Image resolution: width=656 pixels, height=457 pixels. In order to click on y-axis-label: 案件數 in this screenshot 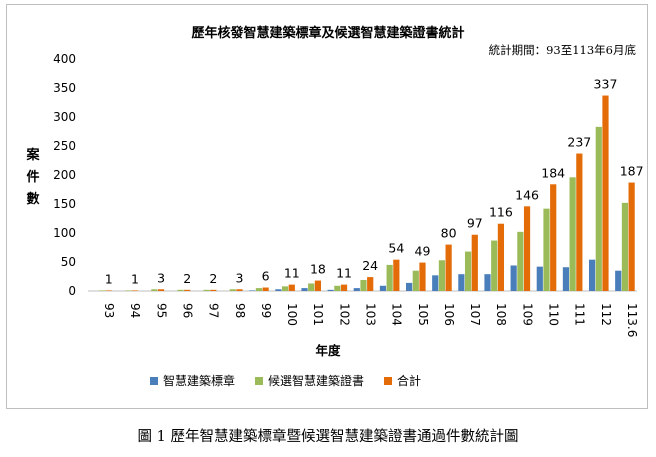, I will do `click(33, 178)`.